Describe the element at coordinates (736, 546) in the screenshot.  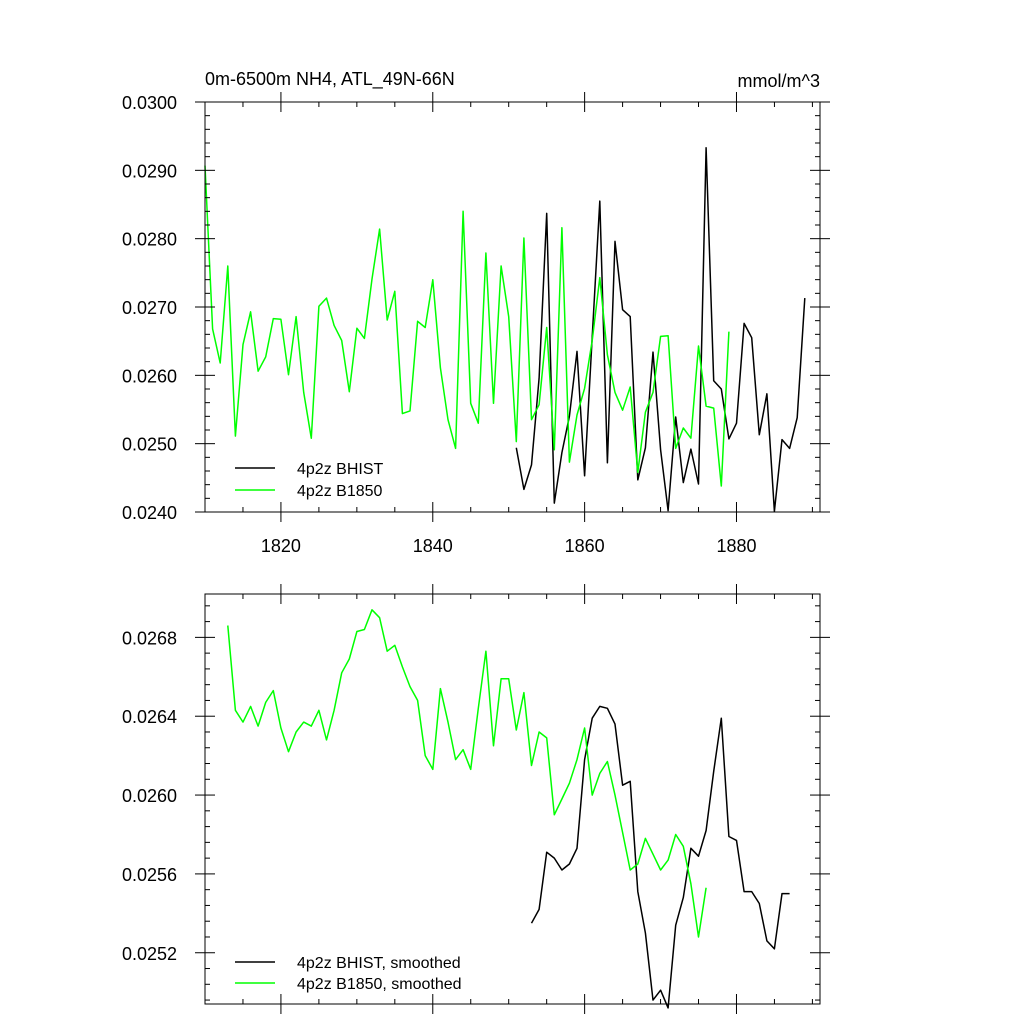
I see `x-tick-label: 1880` at that location.